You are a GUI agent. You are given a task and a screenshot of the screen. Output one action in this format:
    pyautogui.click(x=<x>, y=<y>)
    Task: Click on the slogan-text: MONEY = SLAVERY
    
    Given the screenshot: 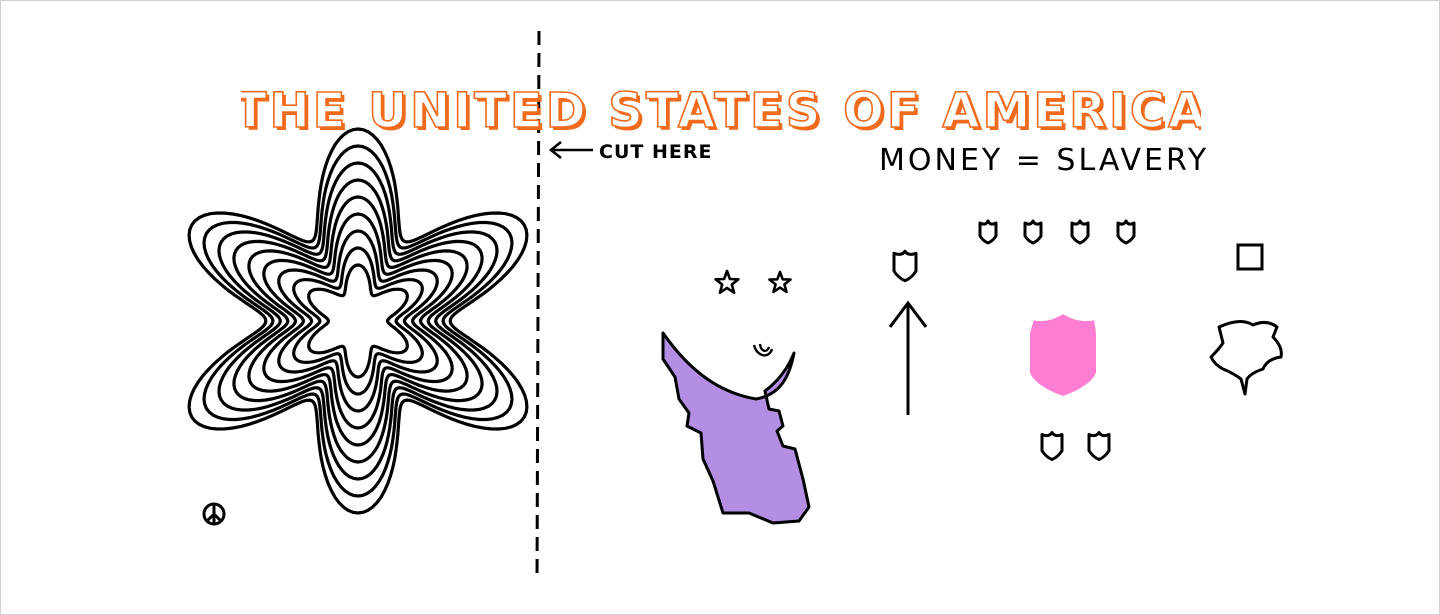 What is the action you would take?
    pyautogui.click(x=1044, y=160)
    